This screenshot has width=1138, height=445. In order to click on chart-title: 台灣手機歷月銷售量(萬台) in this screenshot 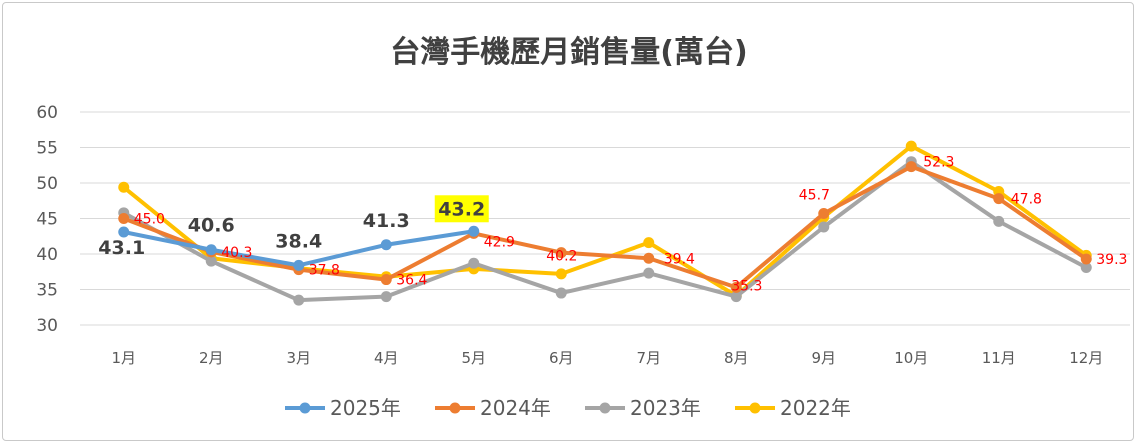, I will do `click(568, 52)`.